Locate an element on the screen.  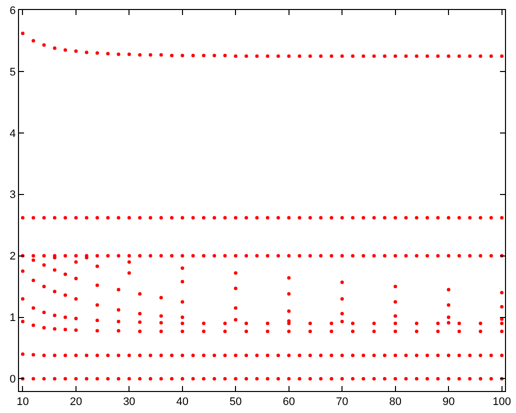
y-tick-label: 0 is located at coordinates (13, 380).